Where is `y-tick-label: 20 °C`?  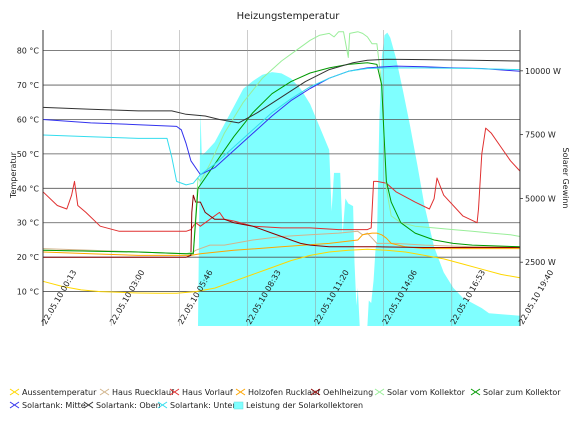
y-tick-label: 20 °C is located at coordinates (28, 257).